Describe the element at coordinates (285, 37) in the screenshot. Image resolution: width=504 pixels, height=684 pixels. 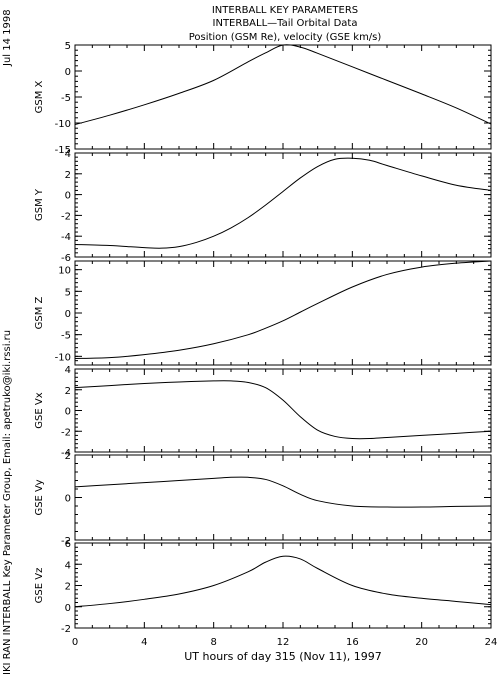
I see `header-line-3: Position (GSM Re), velocity (GSE km/s)` at that location.